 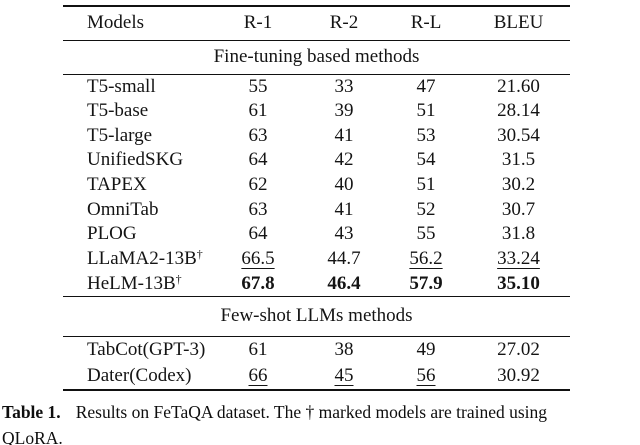 I want to click on metric-value: 51, so click(x=426, y=111).